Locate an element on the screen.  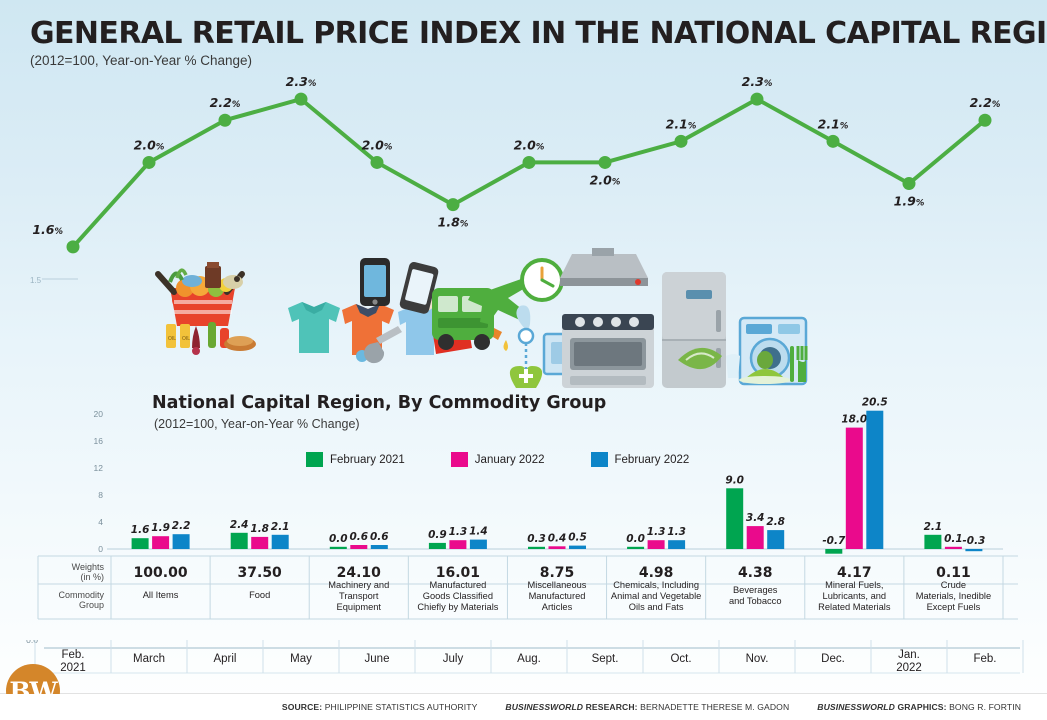
bar-value-label: 1.8 is located at coordinates (259, 529).